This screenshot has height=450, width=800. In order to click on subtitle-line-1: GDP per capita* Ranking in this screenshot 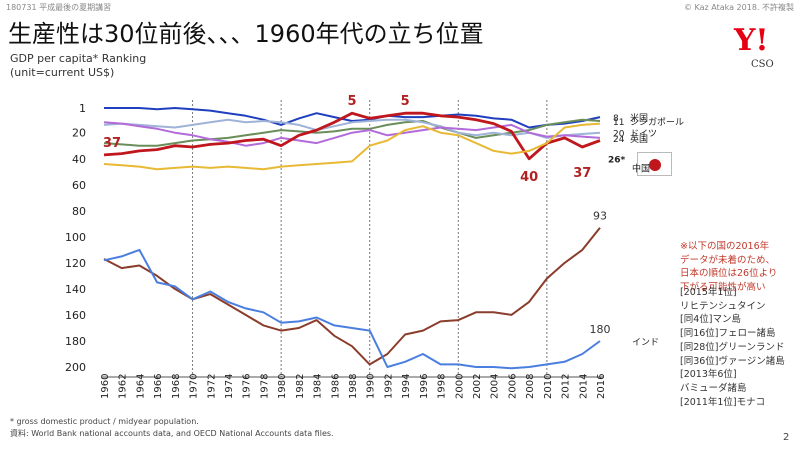, I will do `click(78, 58)`.